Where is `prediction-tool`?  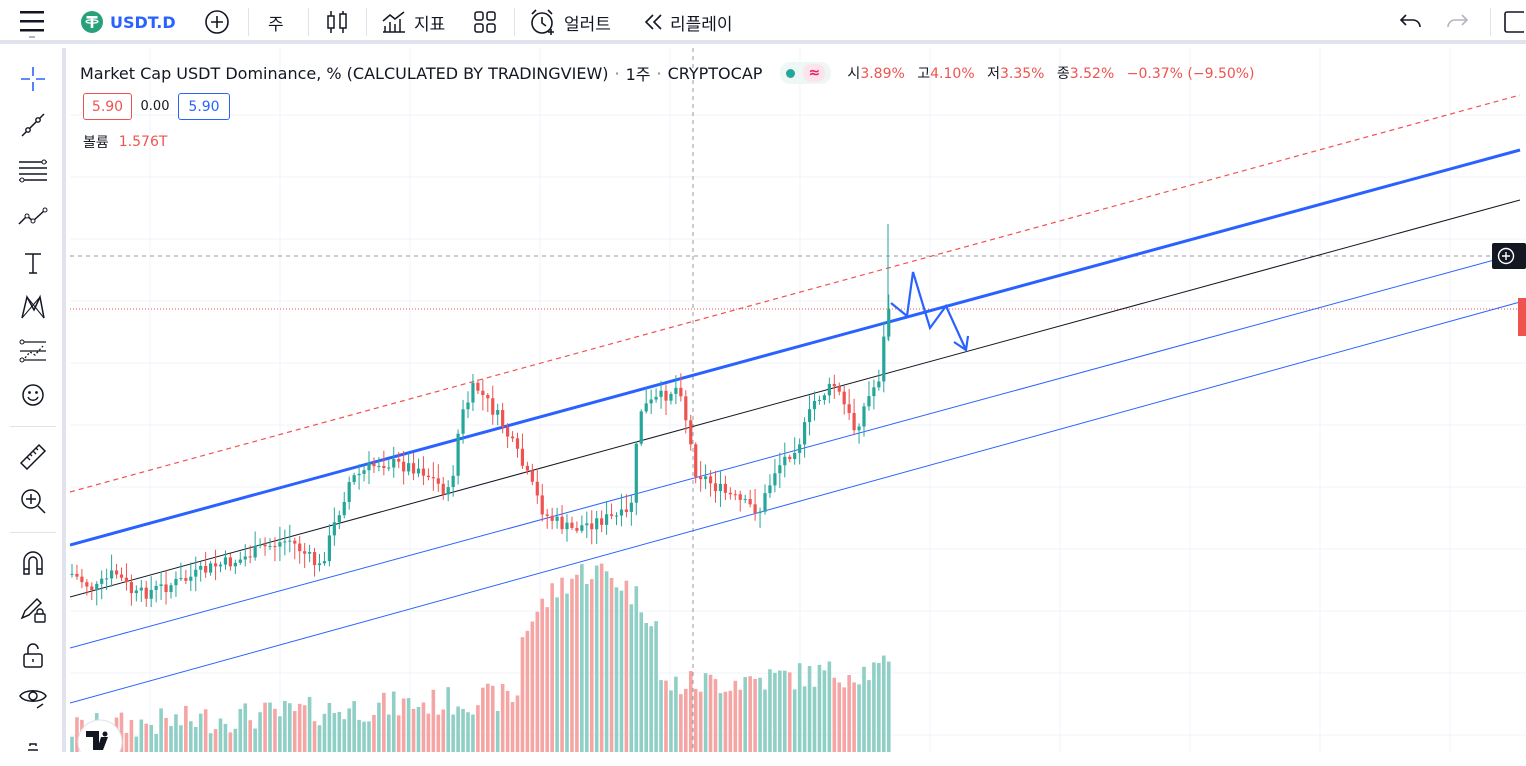
prediction-tool is located at coordinates (33, 351).